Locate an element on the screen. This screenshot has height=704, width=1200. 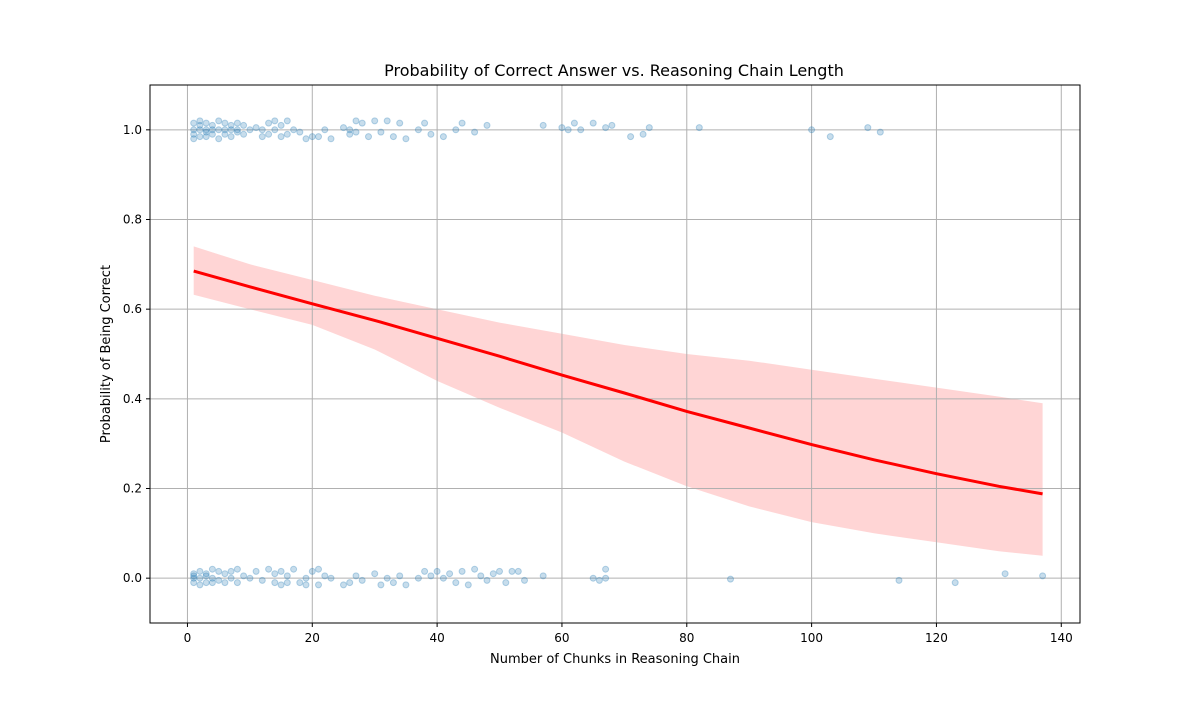
y-tick-label: 1.0 is located at coordinates (132, 130).